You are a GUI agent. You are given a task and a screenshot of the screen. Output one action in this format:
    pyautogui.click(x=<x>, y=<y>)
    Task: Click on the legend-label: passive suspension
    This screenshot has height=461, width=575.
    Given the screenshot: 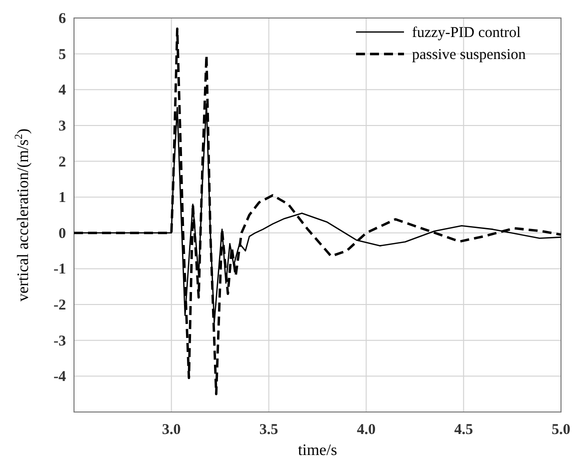 What is the action you would take?
    pyautogui.click(x=469, y=55)
    